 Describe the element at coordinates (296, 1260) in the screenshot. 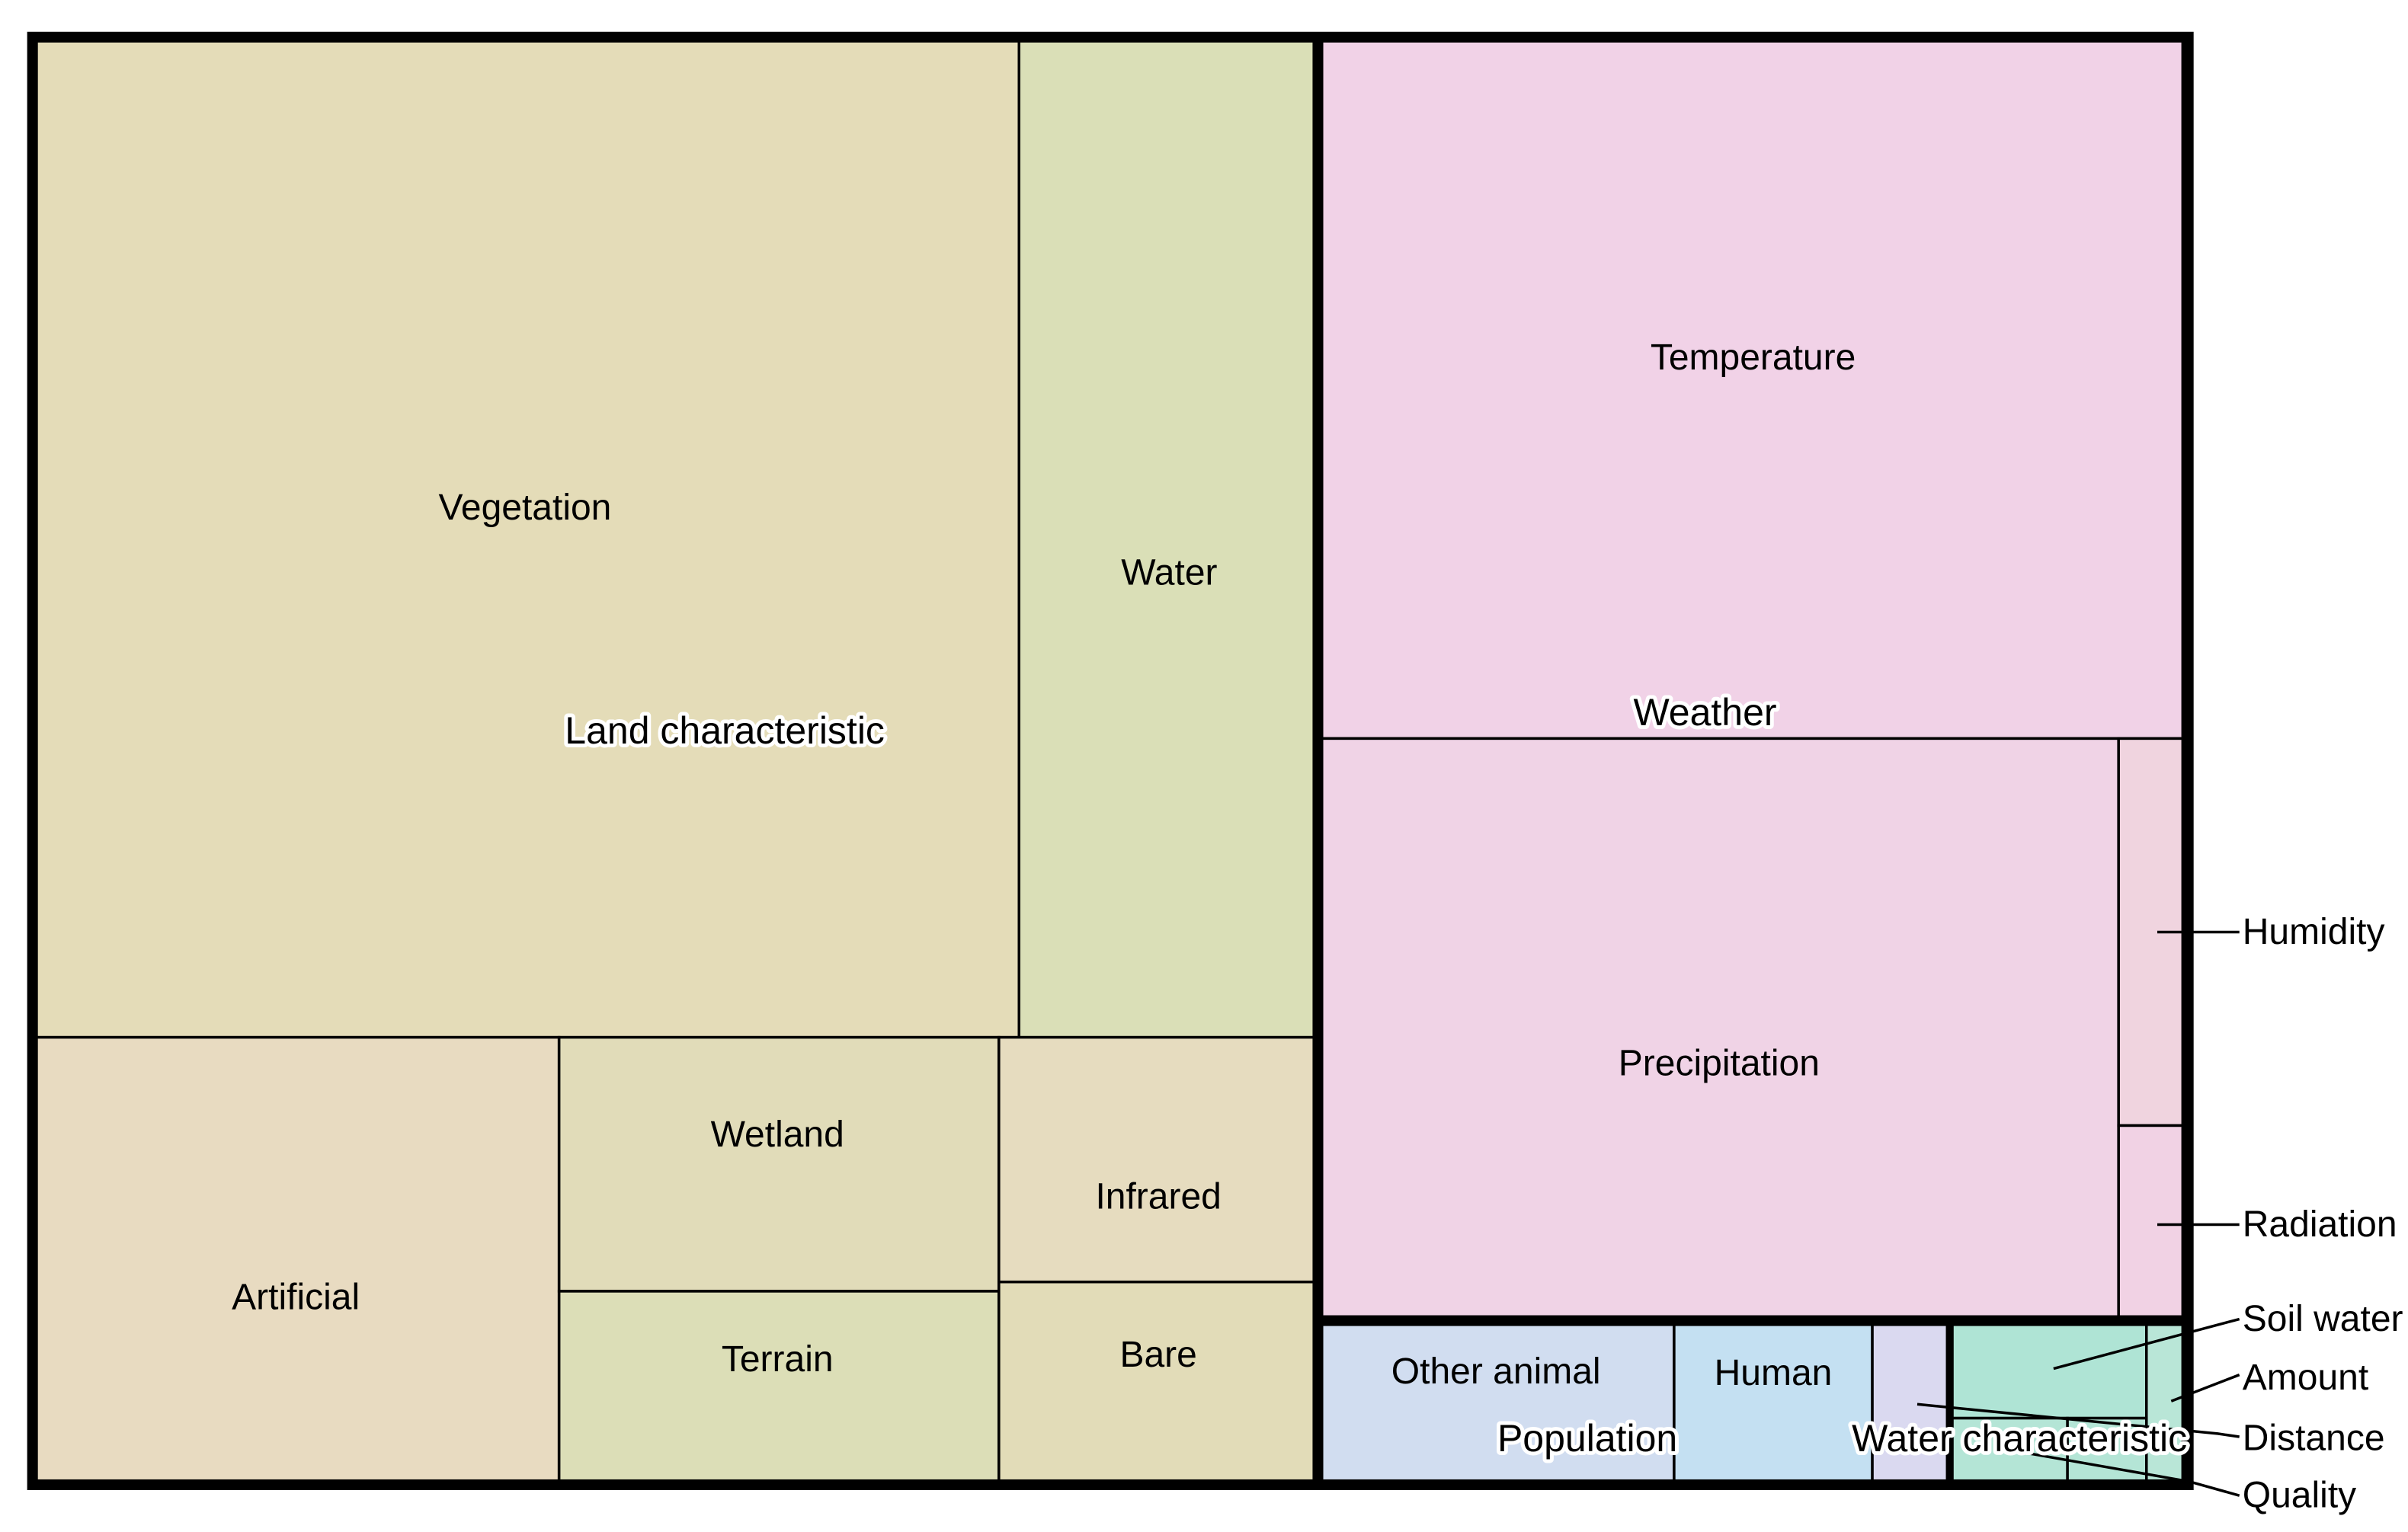

I see `tile-artificial` at that location.